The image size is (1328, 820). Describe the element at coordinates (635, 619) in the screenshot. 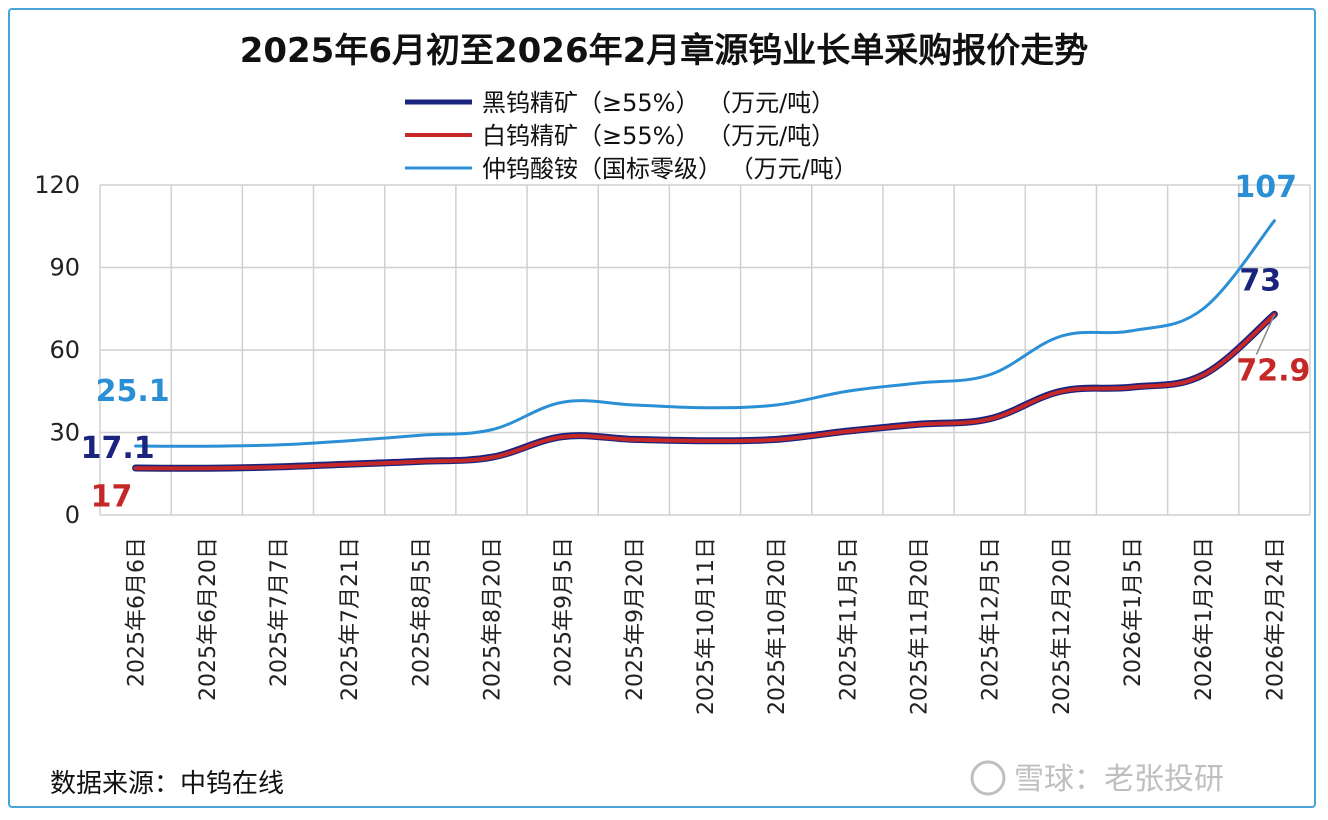

I see `x-tick-label: 2025年9月20日` at that location.